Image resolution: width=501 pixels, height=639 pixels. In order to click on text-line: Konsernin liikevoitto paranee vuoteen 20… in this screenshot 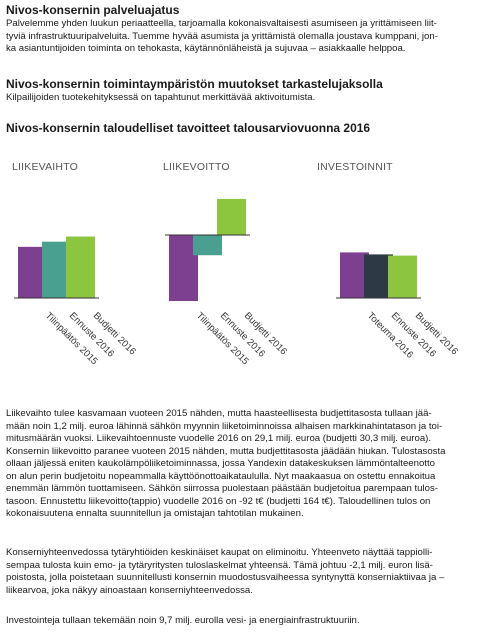, I will do `click(226, 451)`.